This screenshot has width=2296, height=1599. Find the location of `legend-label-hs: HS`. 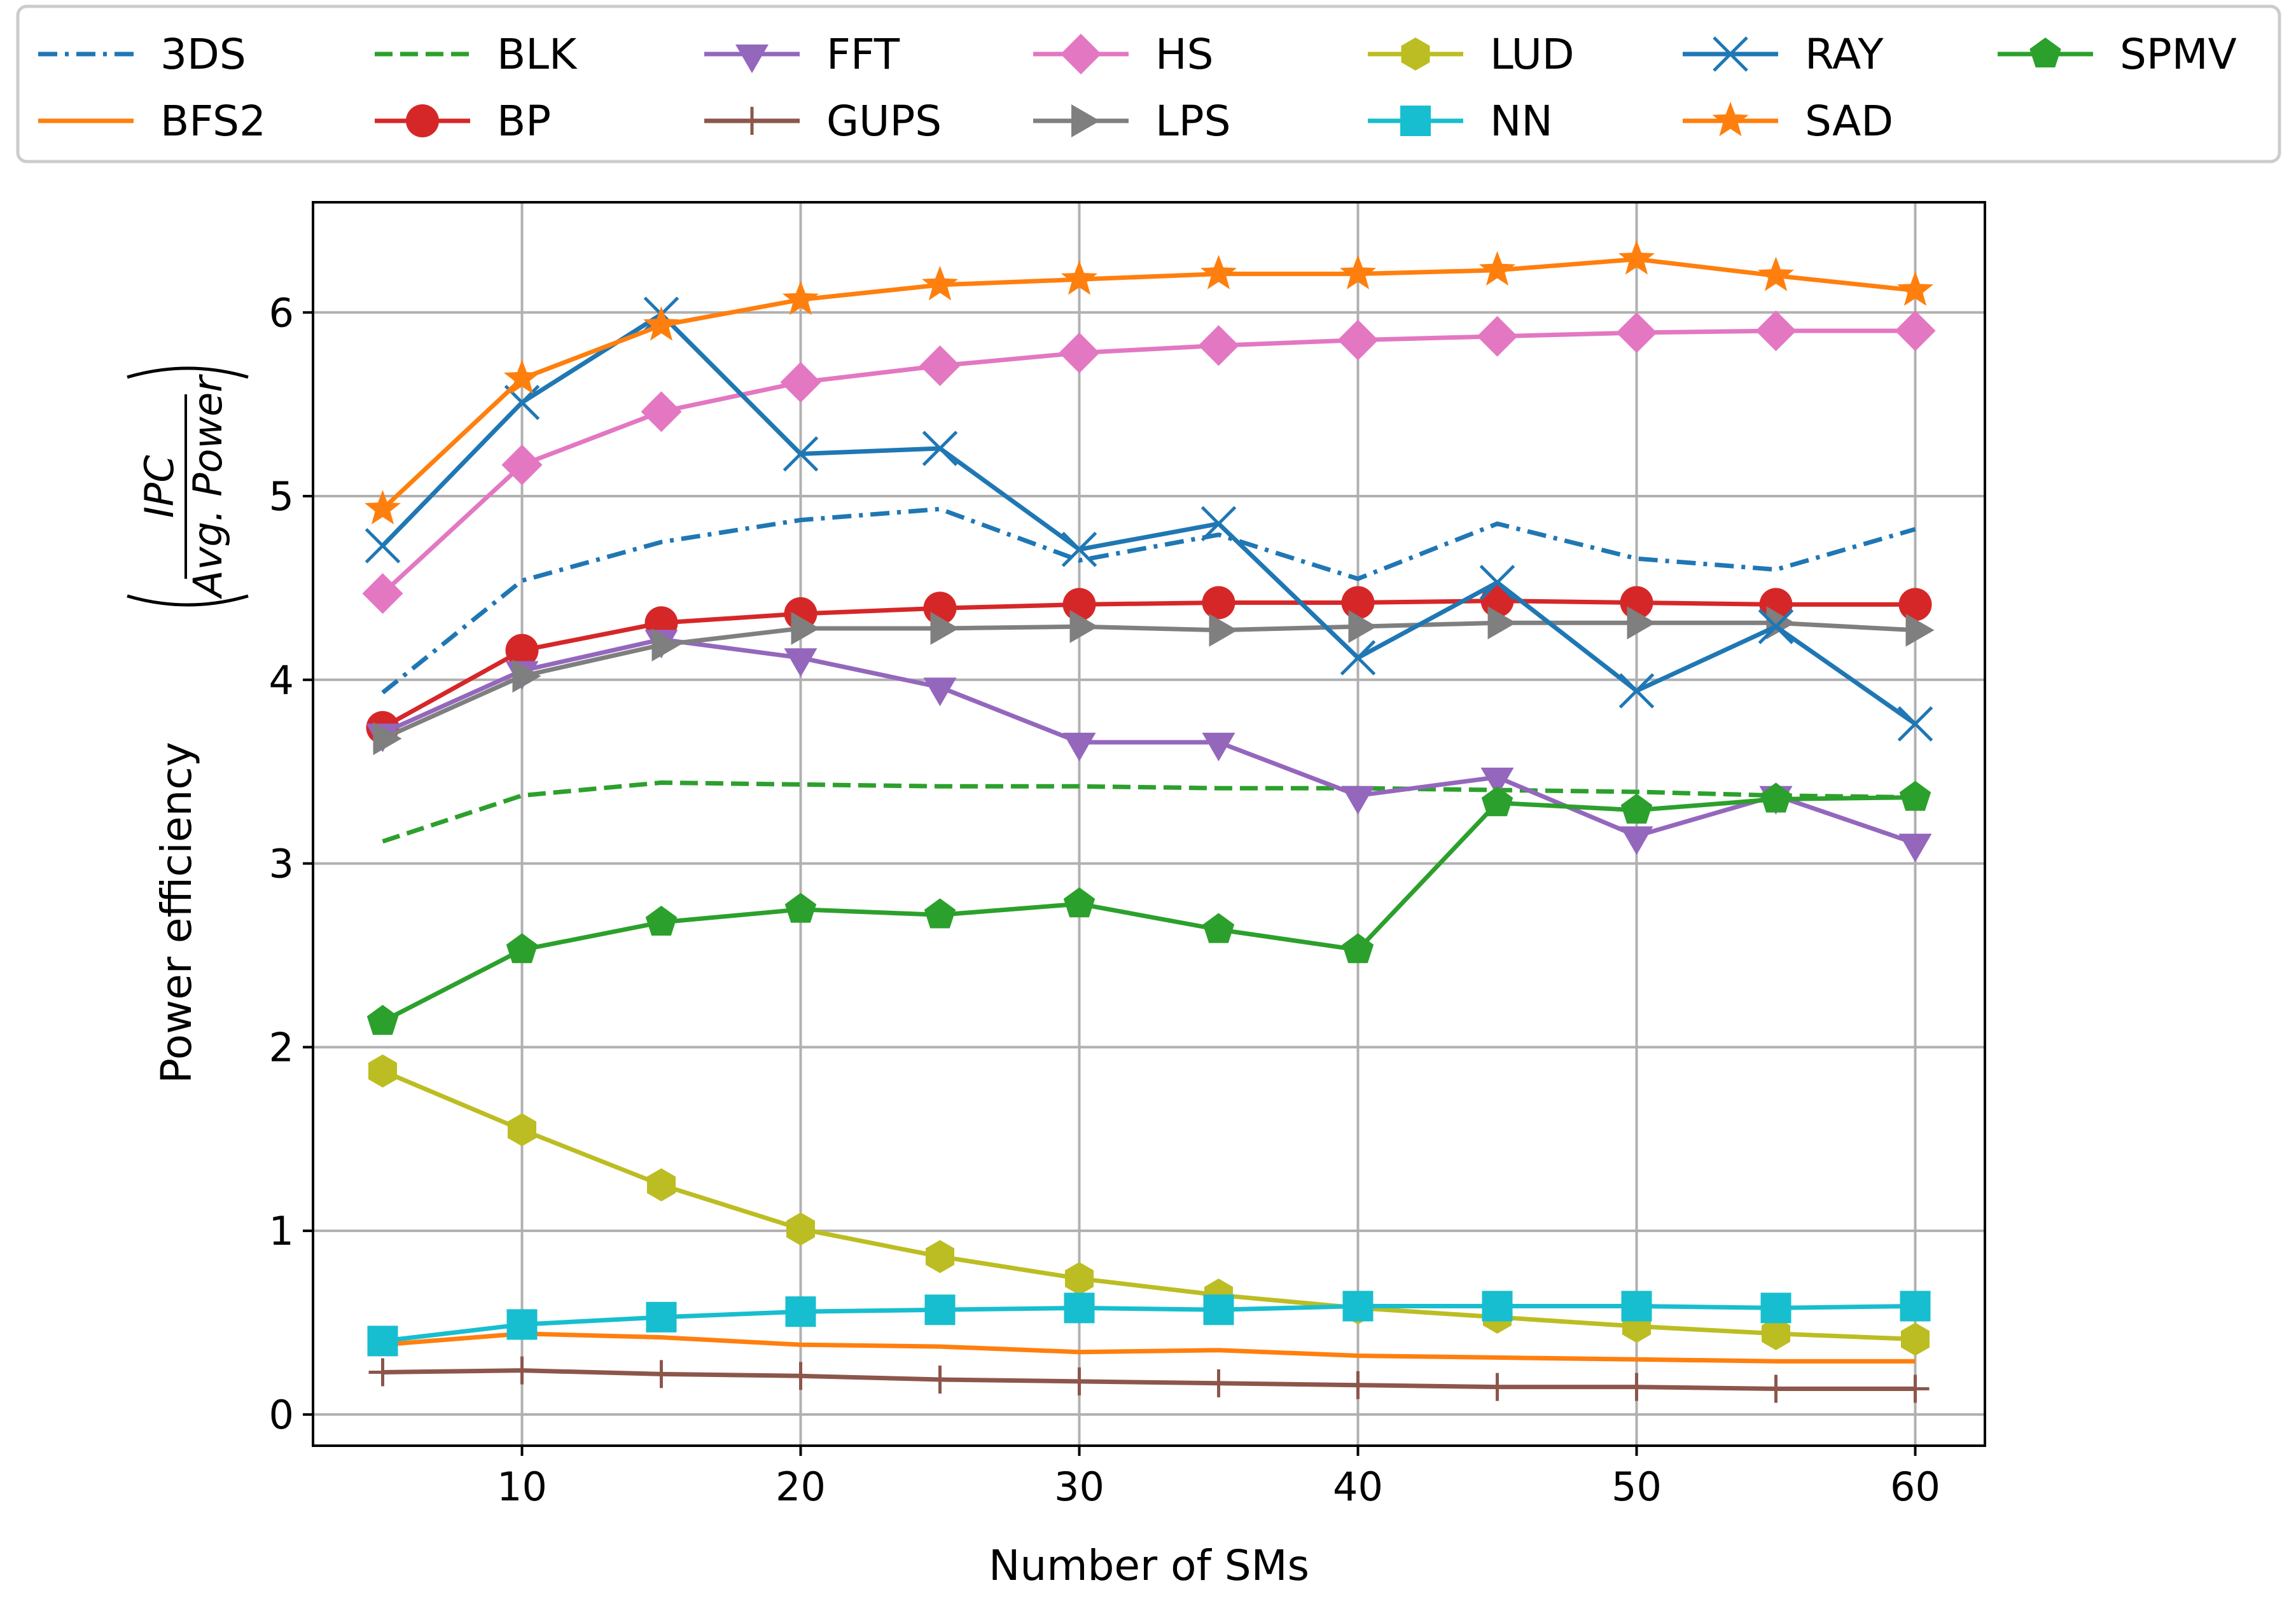

legend-label-hs: HS is located at coordinates (1184, 55).